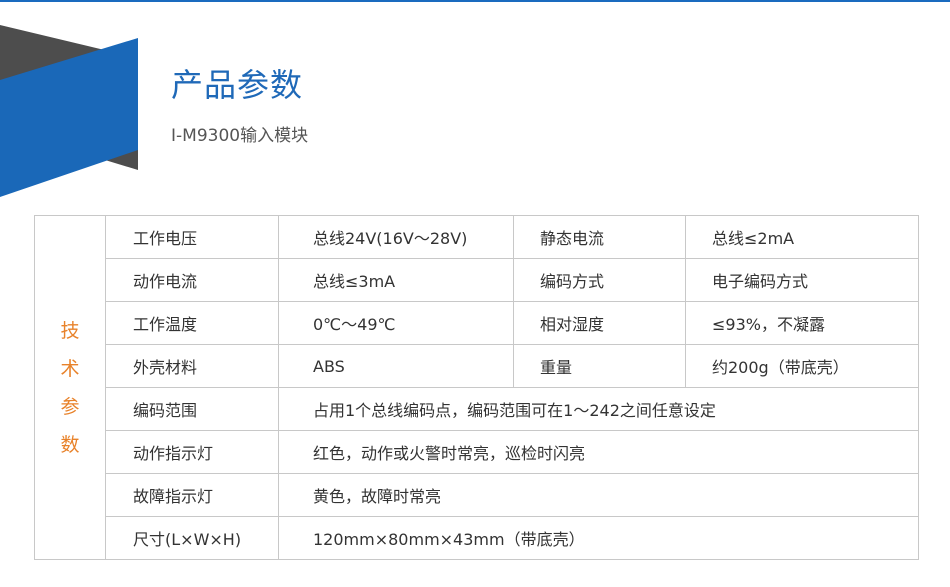  I want to click on table-row: 工作温度 0℃～49℃ 相对湿度 ≤93%，不凝露, so click(477, 323).